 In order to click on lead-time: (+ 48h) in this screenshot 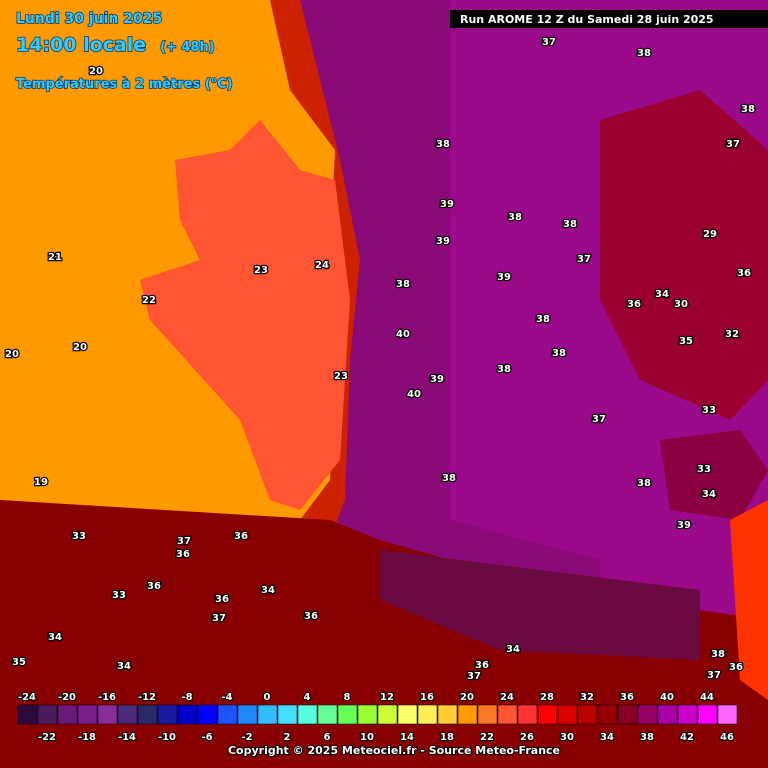, I will do `click(187, 47)`.